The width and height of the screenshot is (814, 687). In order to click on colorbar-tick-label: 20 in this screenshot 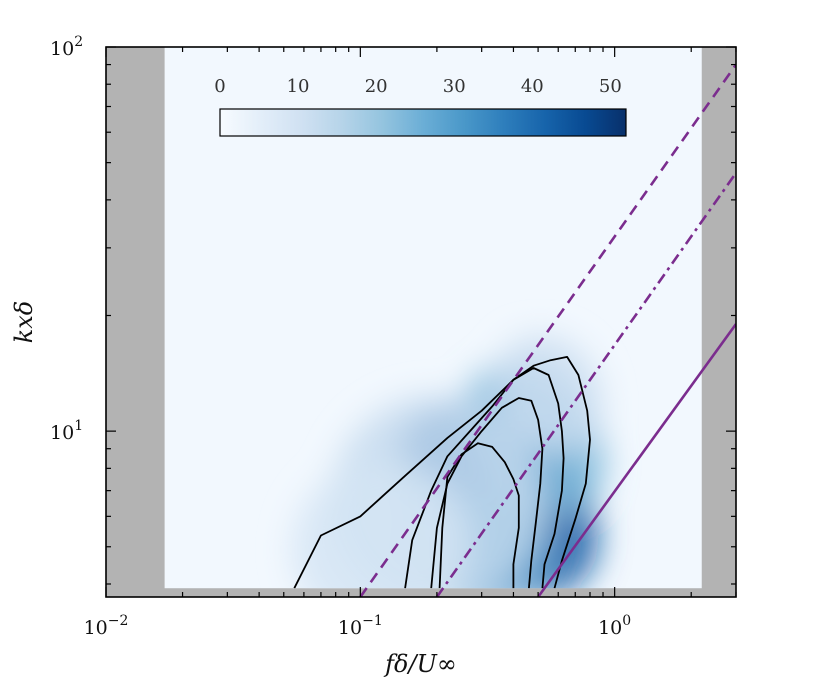, I will do `click(376, 86)`.